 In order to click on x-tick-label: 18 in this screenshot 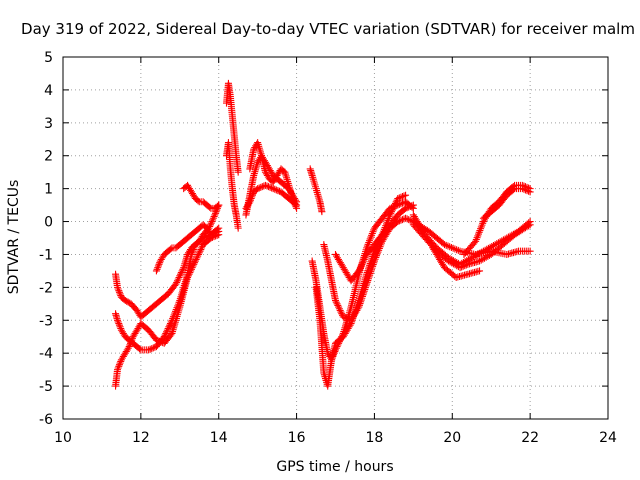, I will do `click(375, 438)`.